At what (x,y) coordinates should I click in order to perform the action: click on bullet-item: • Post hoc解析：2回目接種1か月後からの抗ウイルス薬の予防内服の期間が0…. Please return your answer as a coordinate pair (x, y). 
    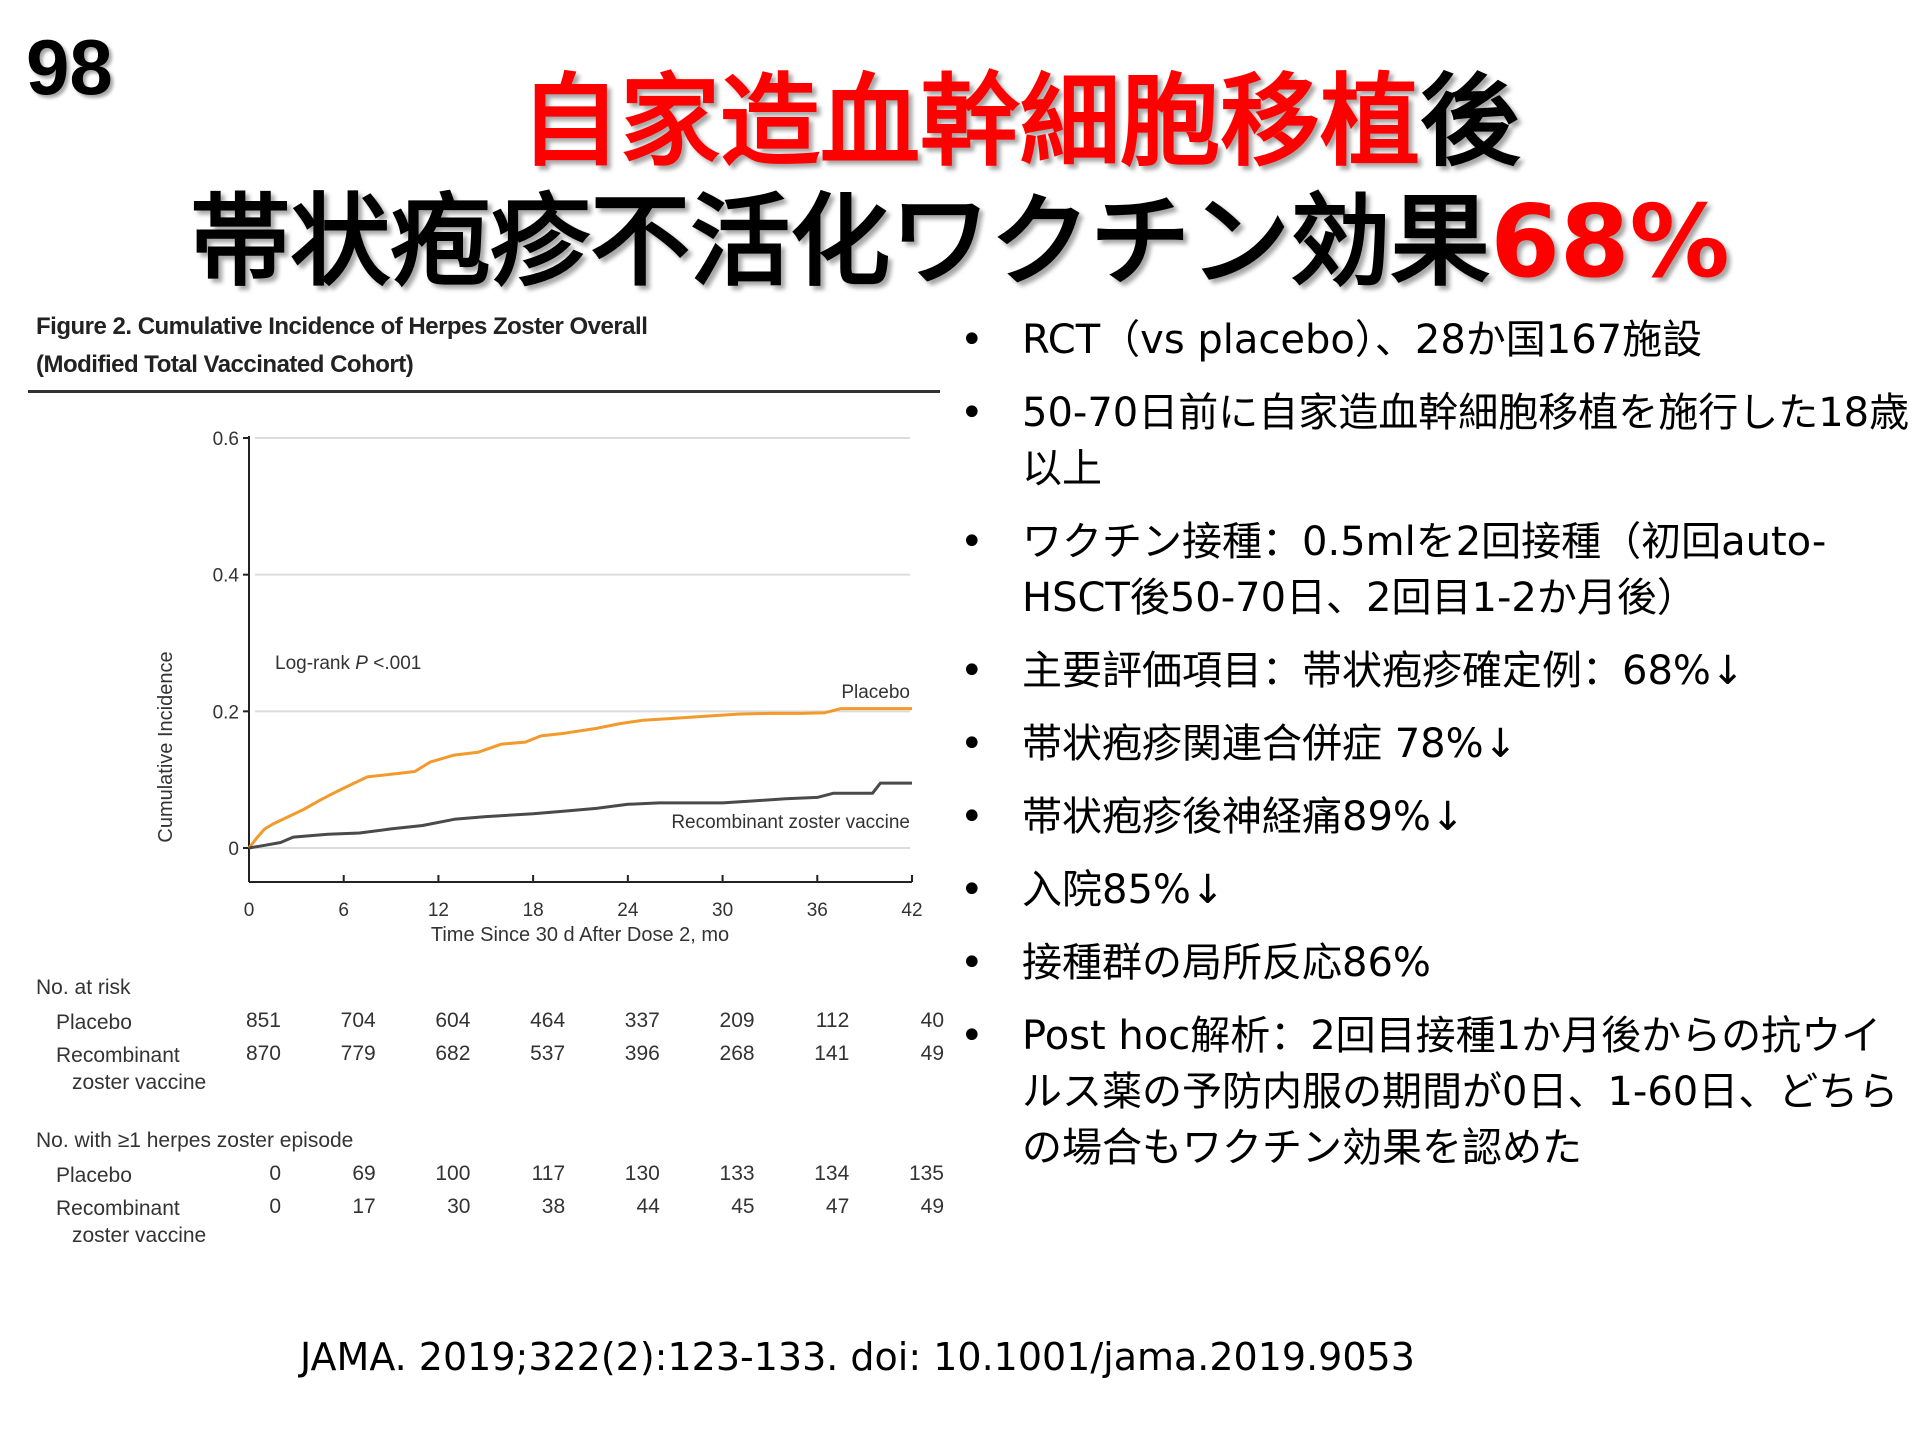
    Looking at the image, I should click on (1425, 1092).